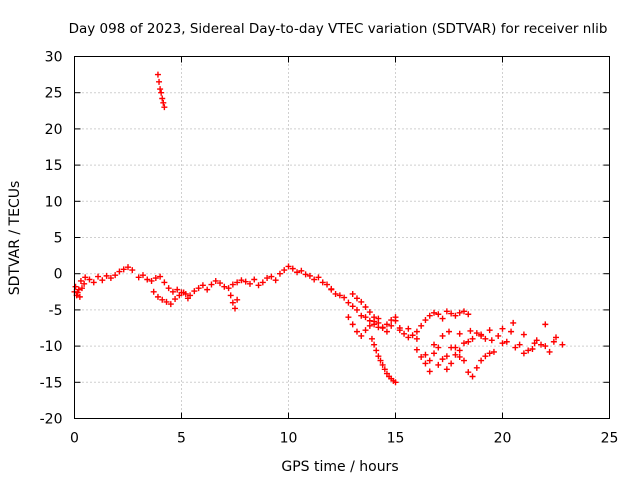 The width and height of the screenshot is (640, 480). What do you see at coordinates (74, 439) in the screenshot?
I see `x-tick-label: 0` at bounding box center [74, 439].